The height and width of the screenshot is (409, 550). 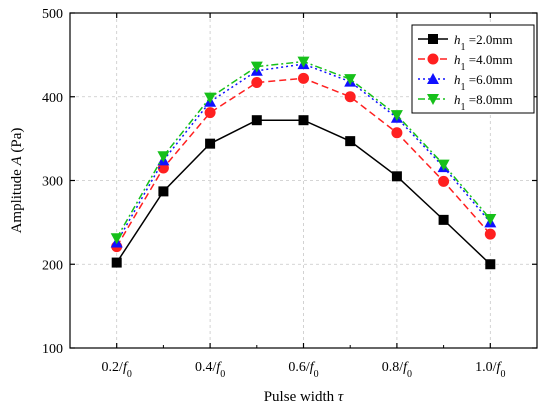 What do you see at coordinates (397, 370) in the screenshot?
I see `x-tick-label: 0.8/f0` at bounding box center [397, 370].